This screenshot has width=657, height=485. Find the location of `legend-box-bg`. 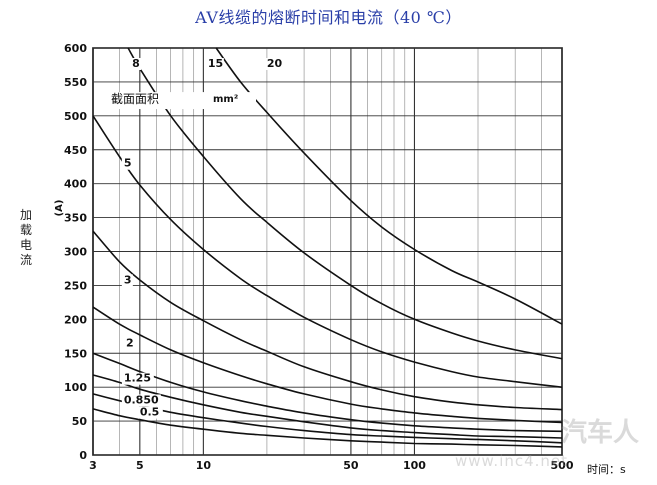

legend-box-bg is located at coordinates (178, 101).